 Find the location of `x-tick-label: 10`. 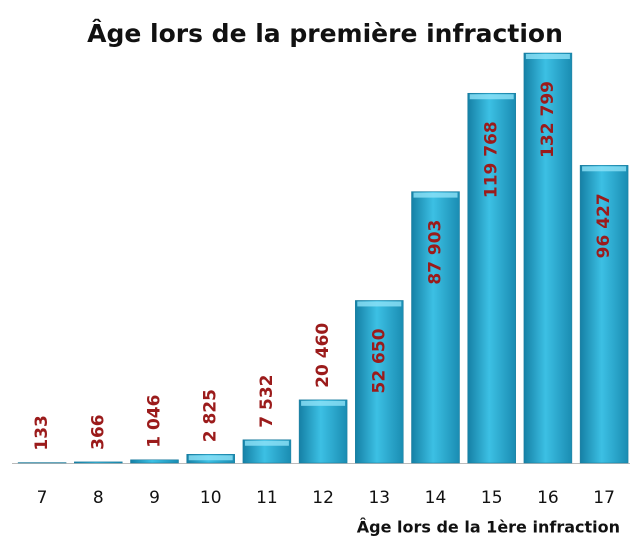

x-tick-label: 10 is located at coordinates (211, 498).